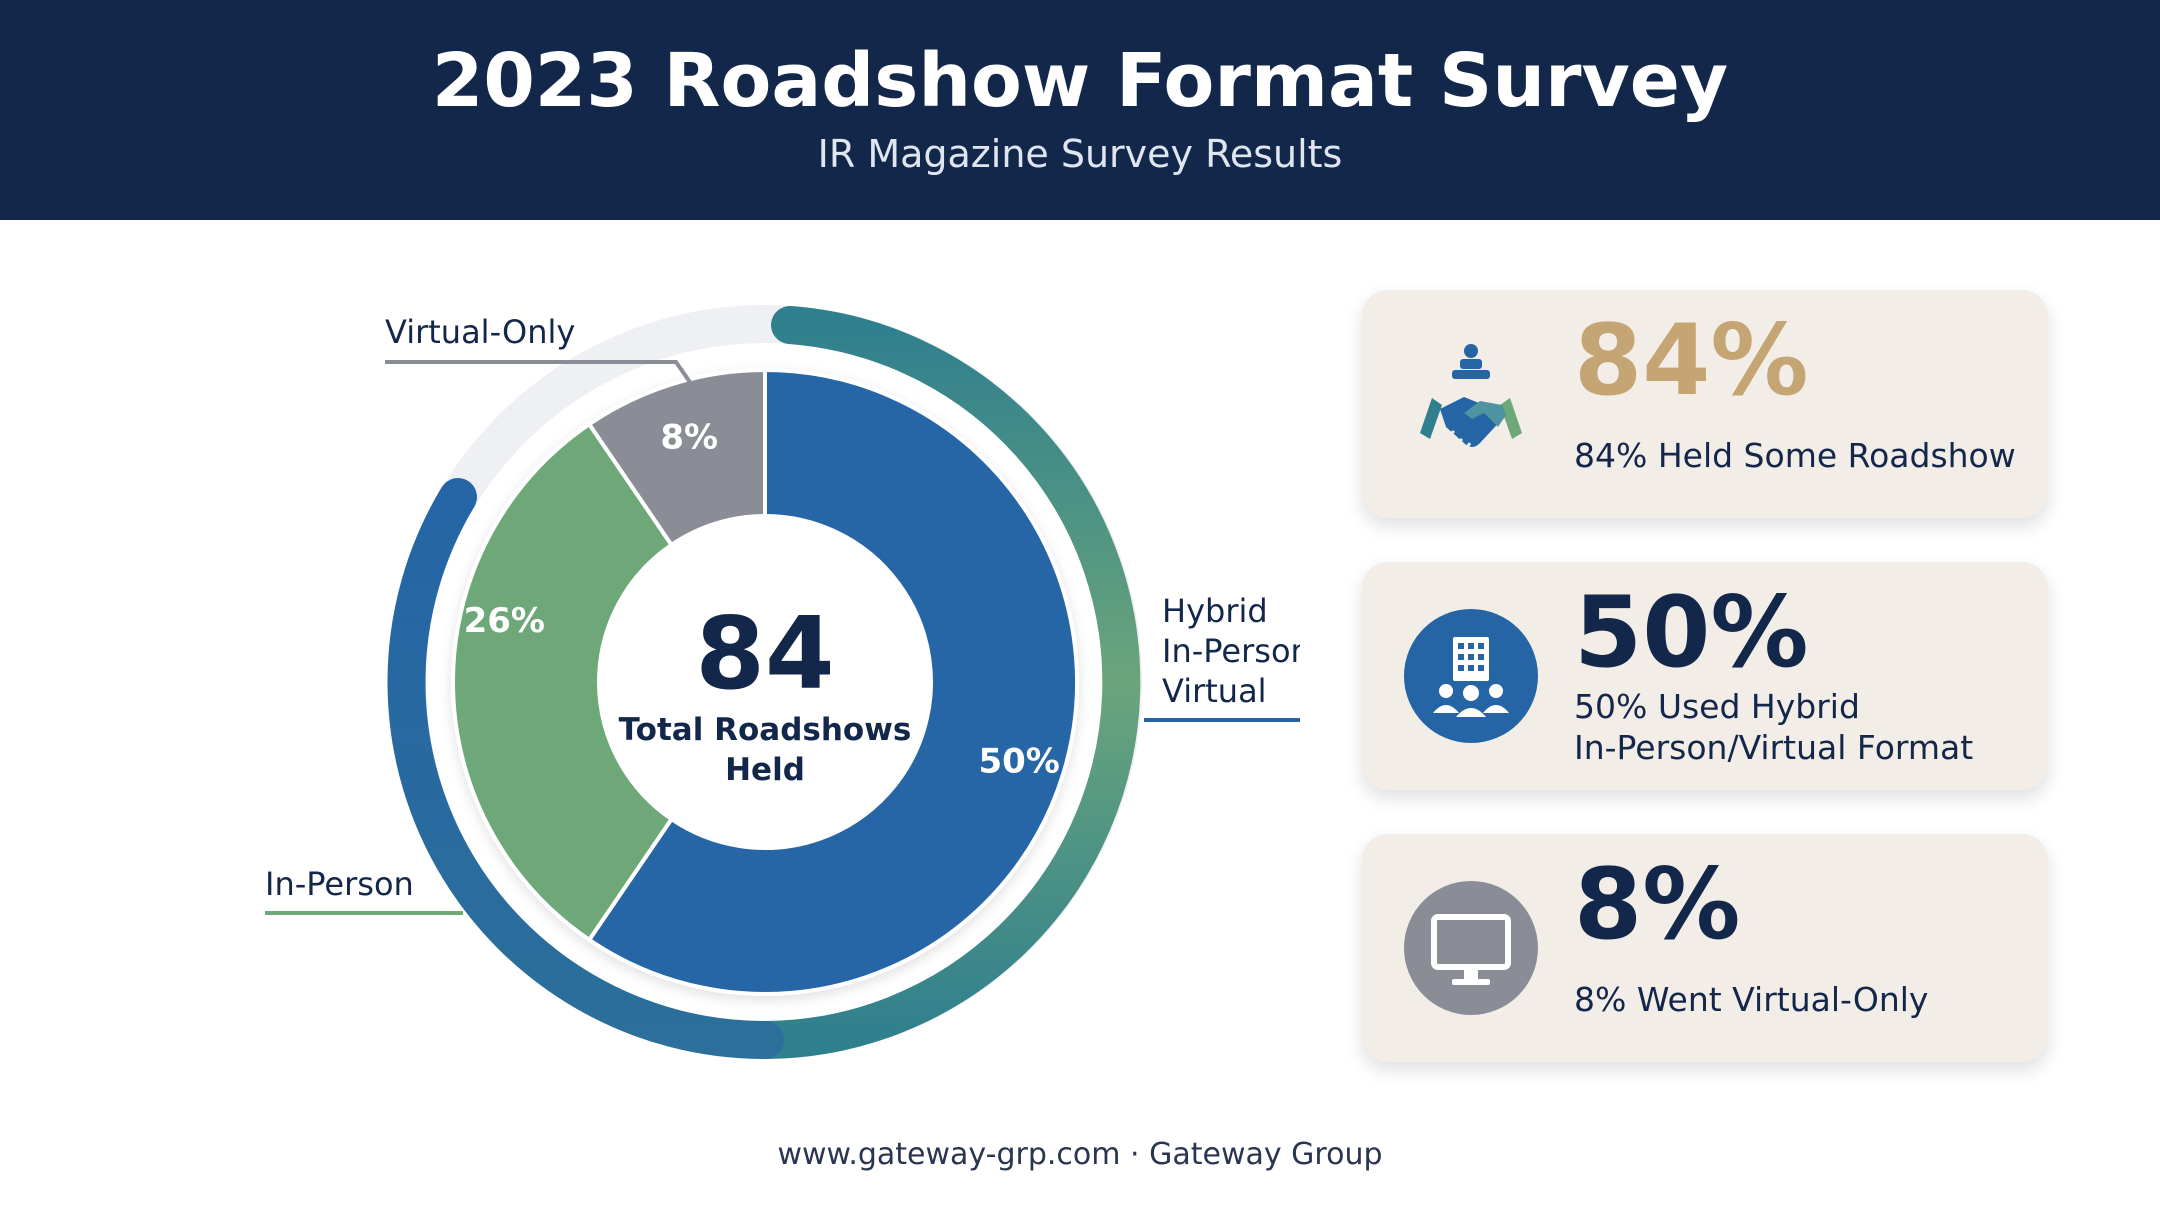  Describe the element at coordinates (1717, 706) in the screenshot. I see `stat-desc-hybrid-line1: 50% Used Hybrid` at that location.